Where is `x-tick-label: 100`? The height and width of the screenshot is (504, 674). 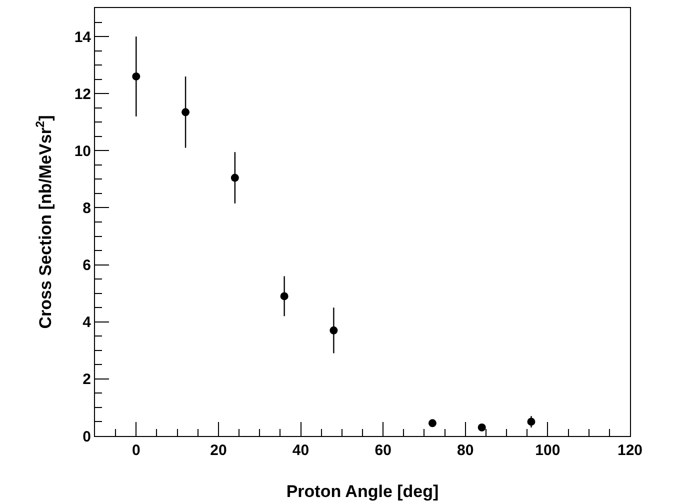 x-tick-label: 100 is located at coordinates (547, 450).